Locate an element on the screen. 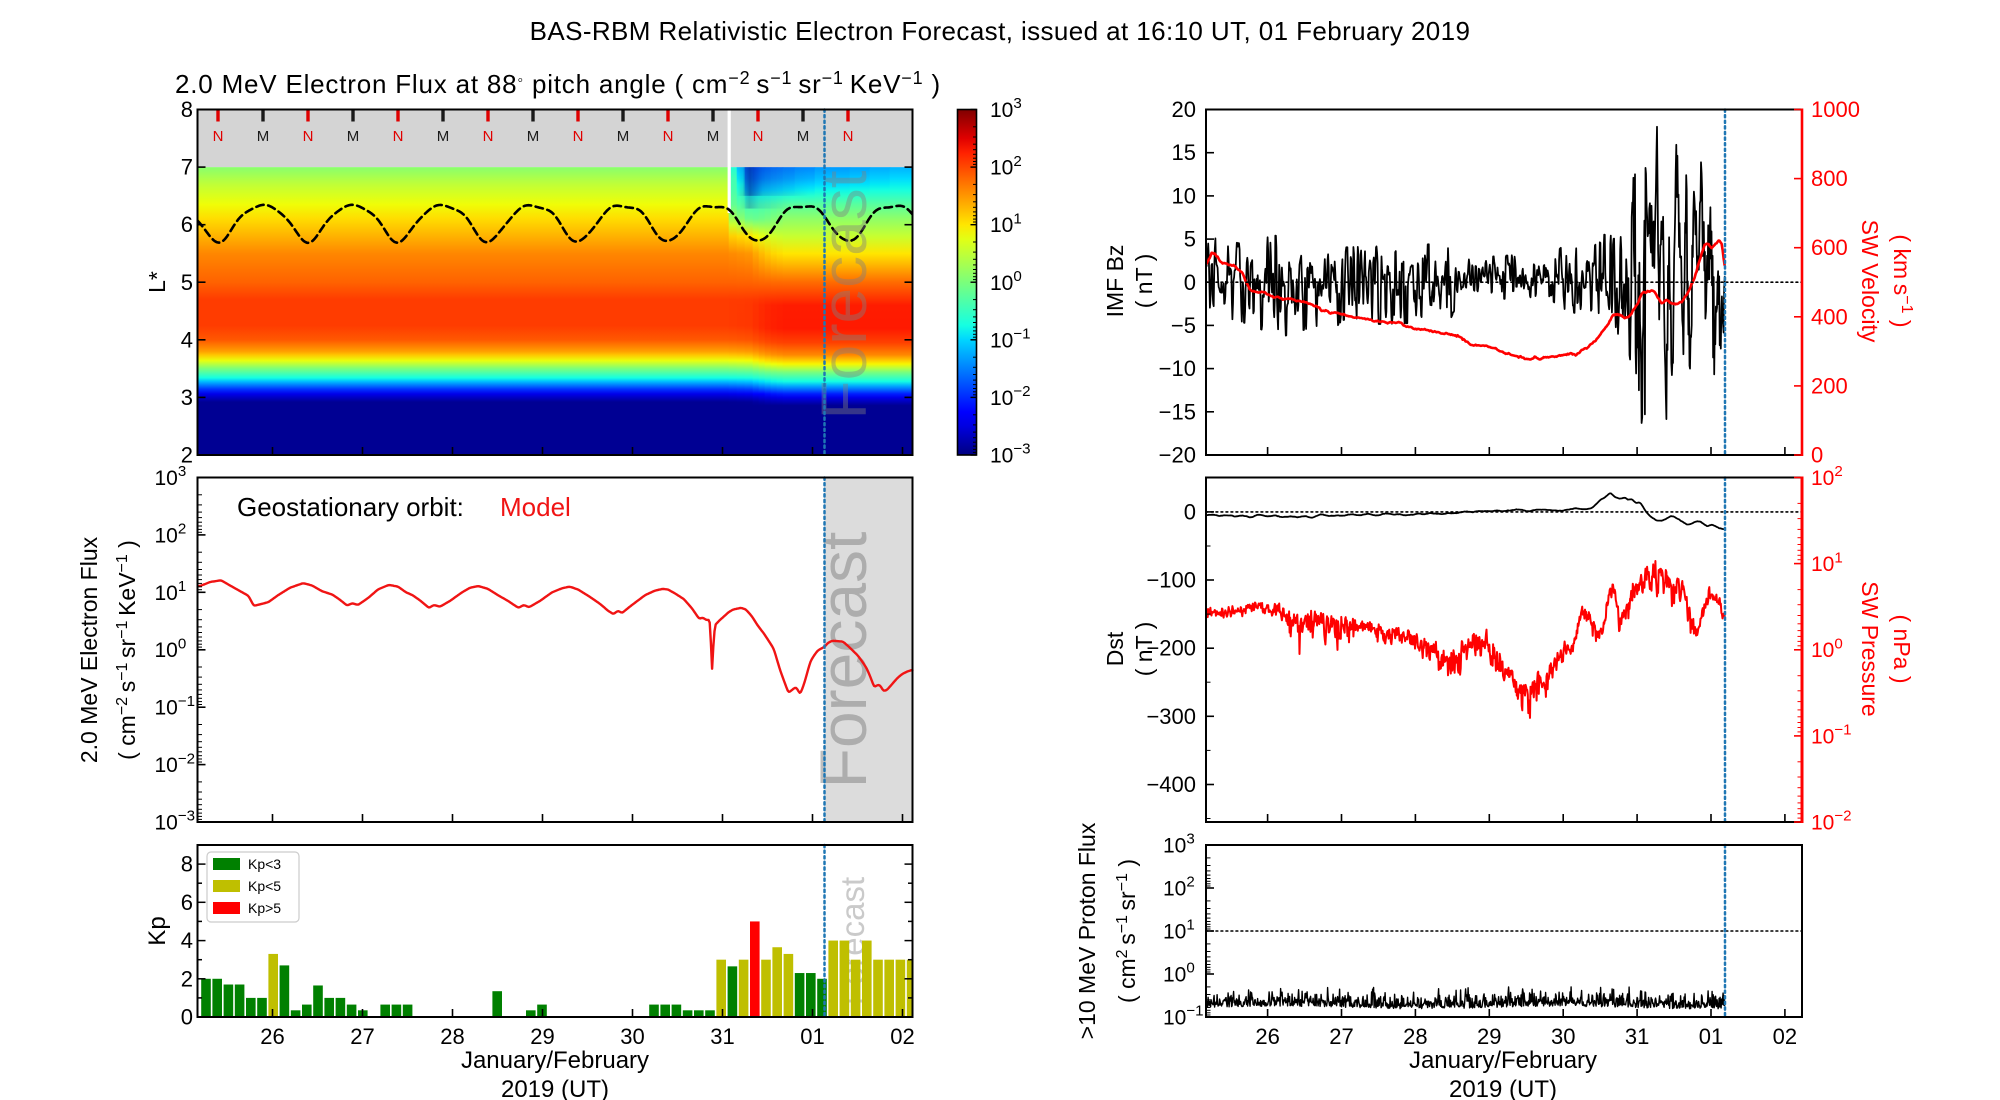  svg-text: Kp>5 is located at coordinates (264, 908).